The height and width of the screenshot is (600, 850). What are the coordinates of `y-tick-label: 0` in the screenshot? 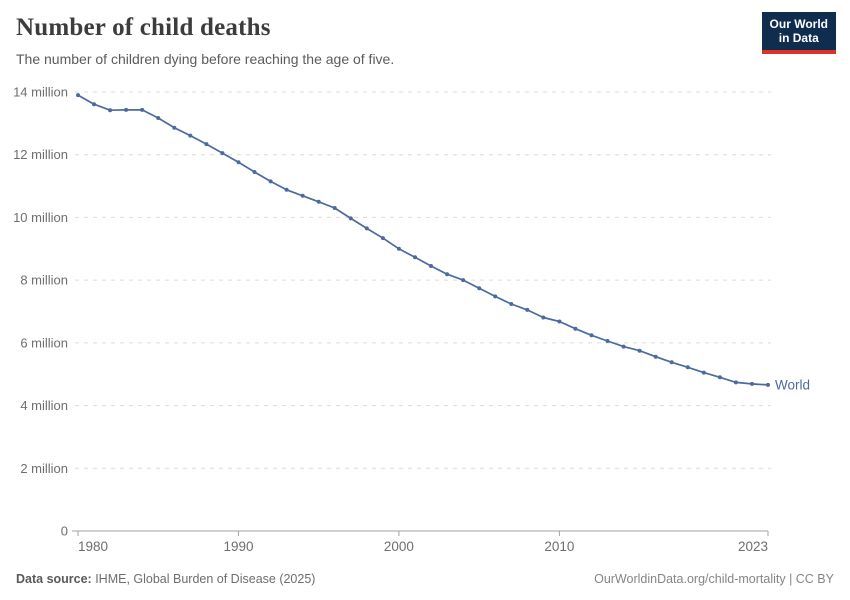 It's located at (64, 531).